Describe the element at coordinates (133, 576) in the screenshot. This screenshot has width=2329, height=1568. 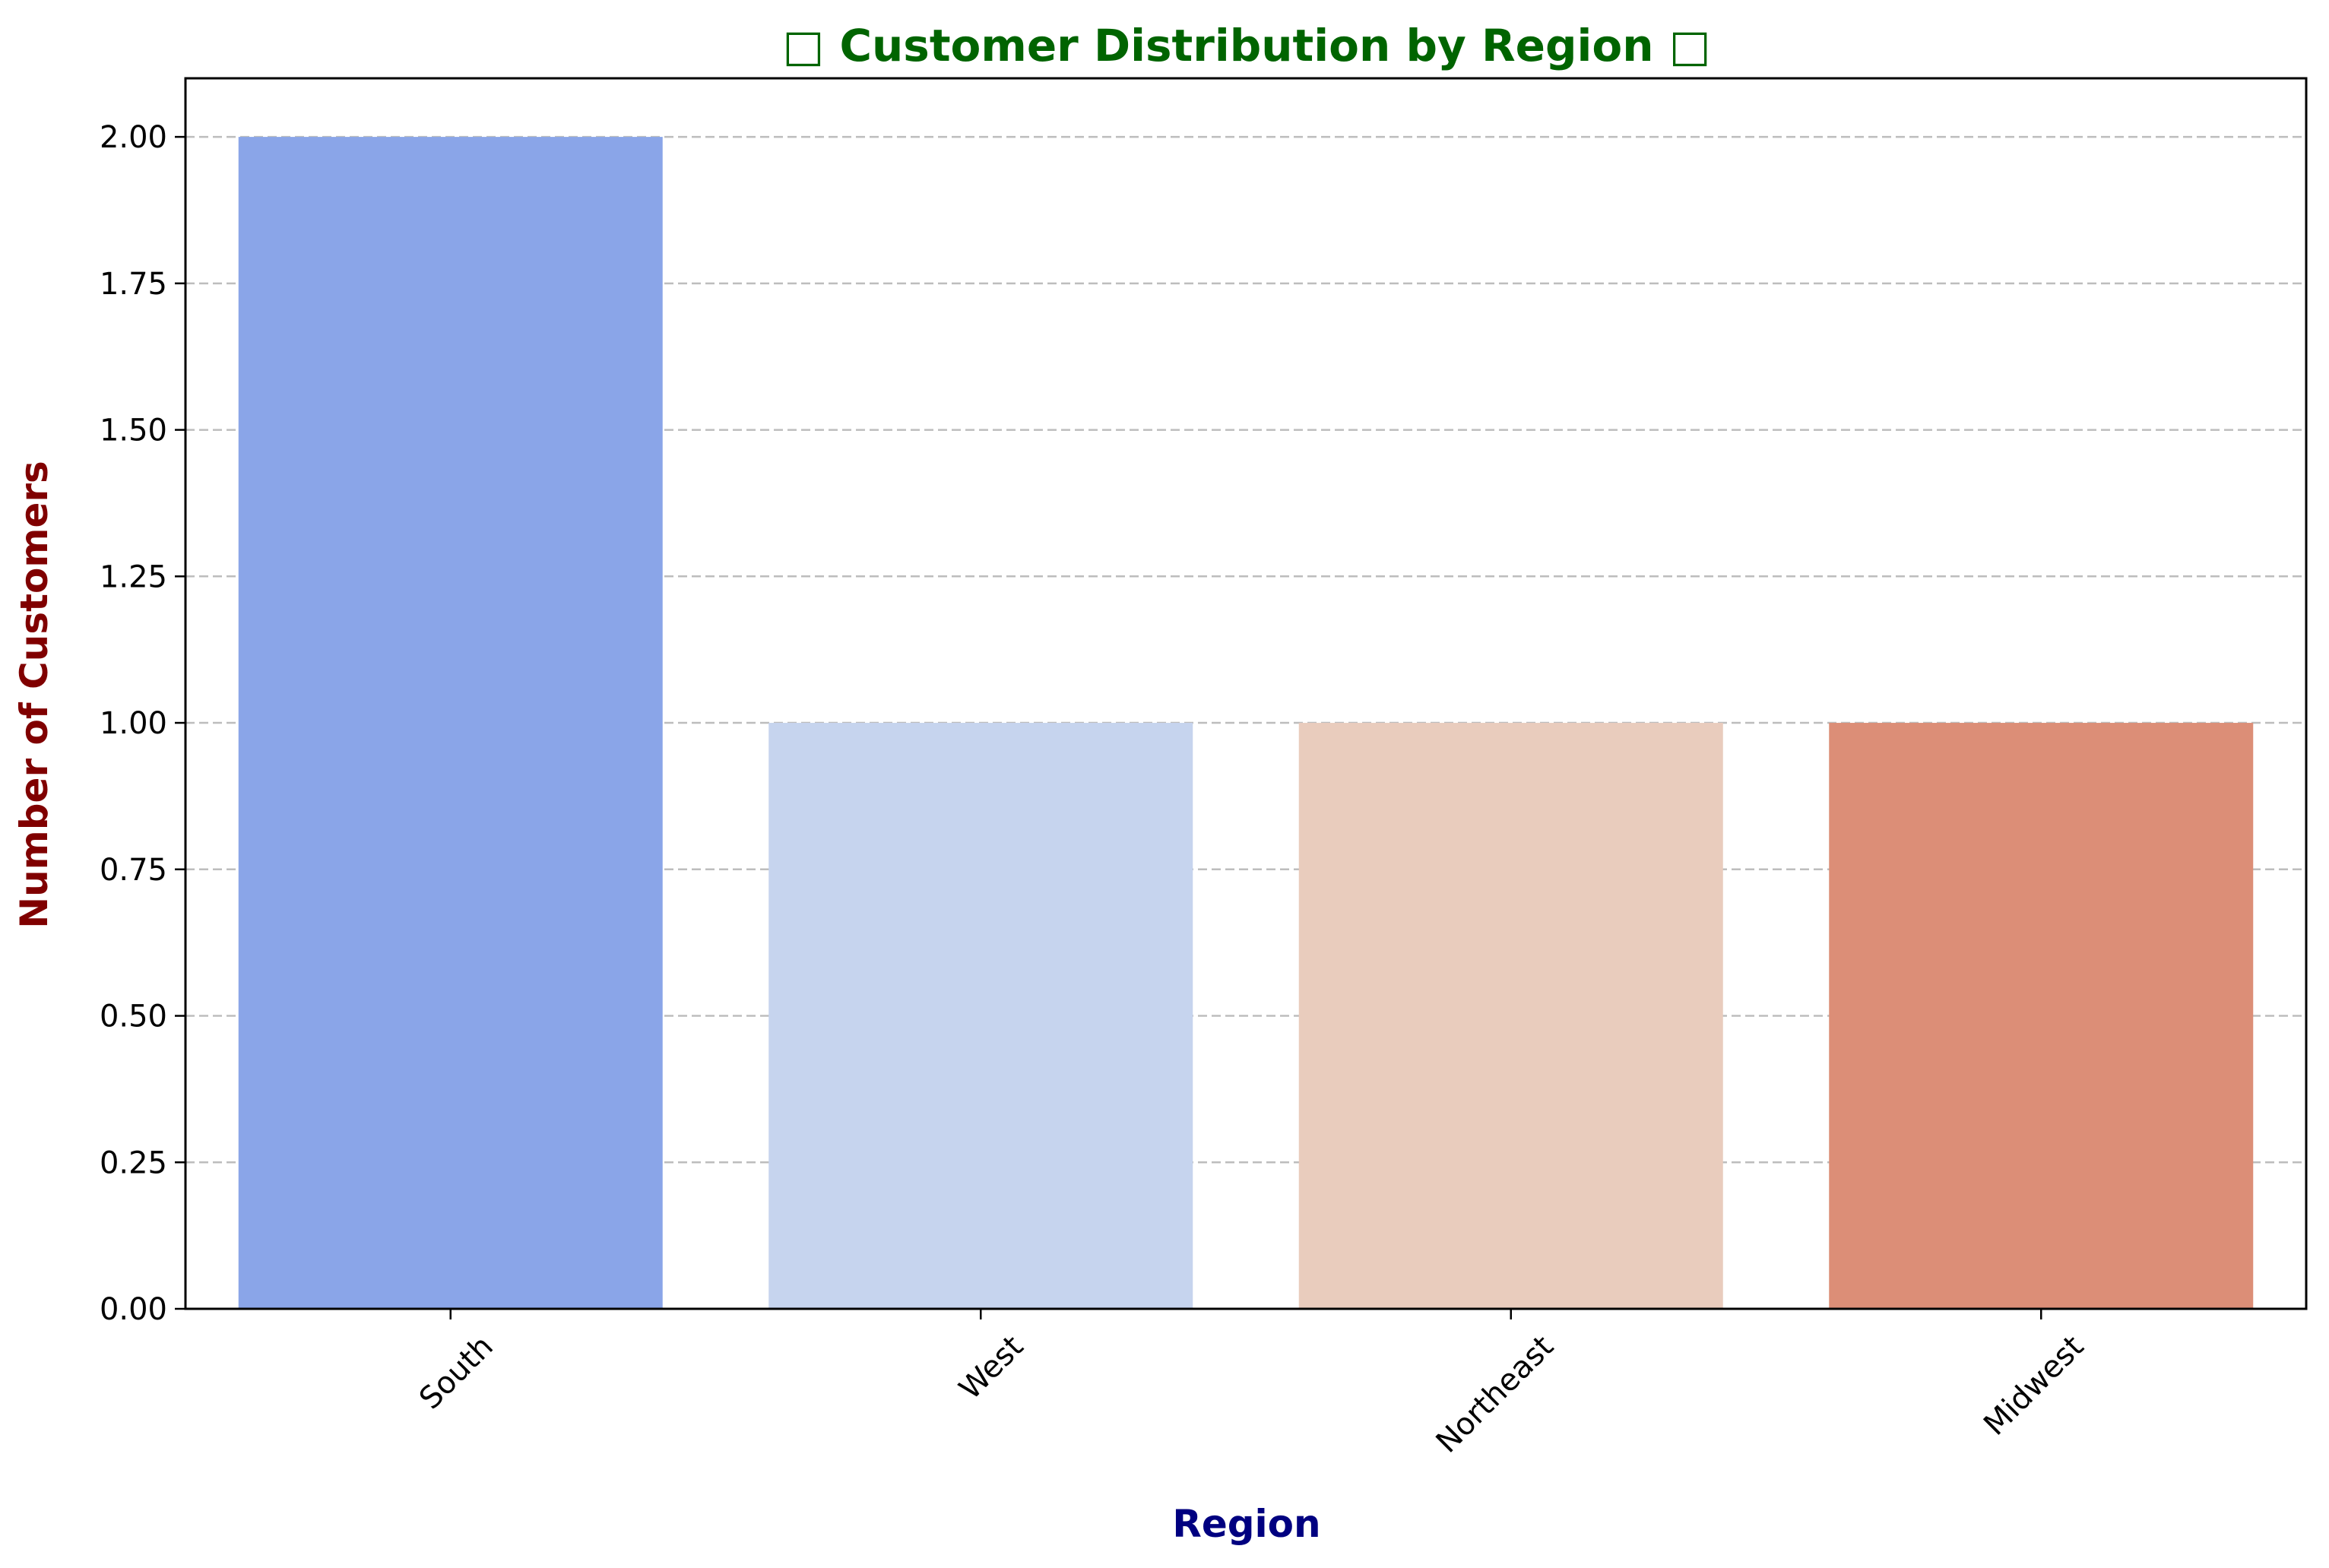
I see `y-tick-label: 1.25` at that location.